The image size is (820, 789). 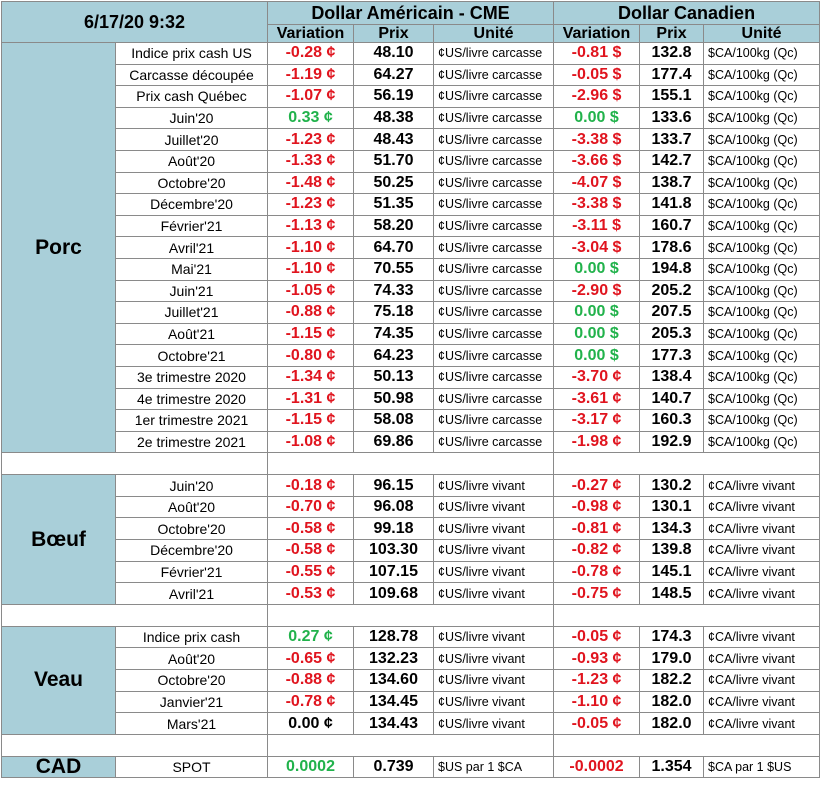 I want to click on usd-variation: -1.48 ¢, so click(x=310, y=183).